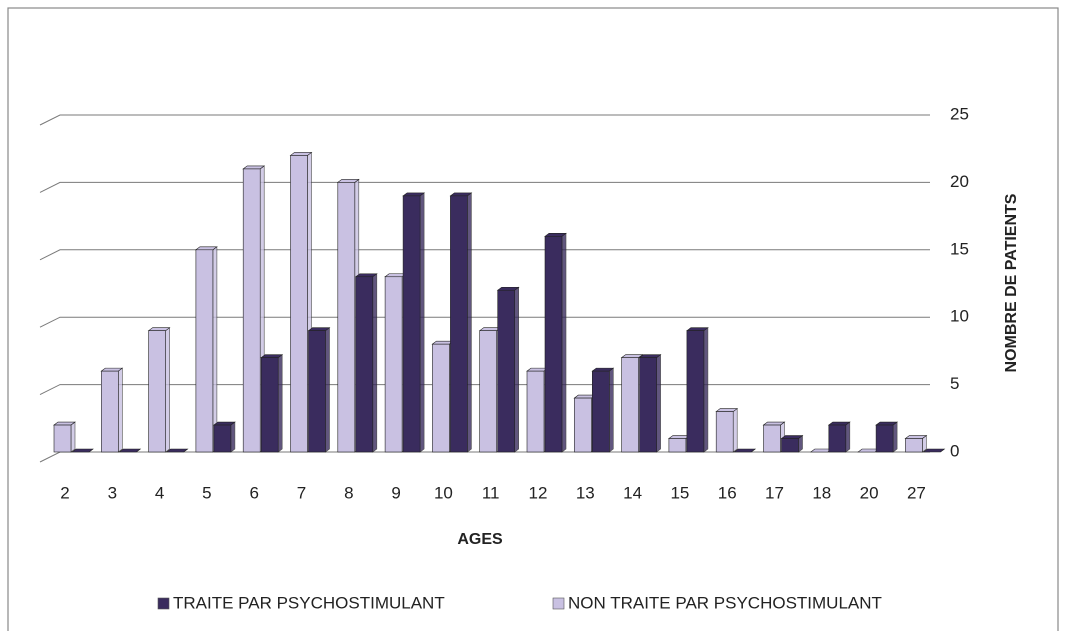 This screenshot has width=1066, height=636. Describe the element at coordinates (491, 492) in the screenshot. I see `x-tick-label: 11` at that location.